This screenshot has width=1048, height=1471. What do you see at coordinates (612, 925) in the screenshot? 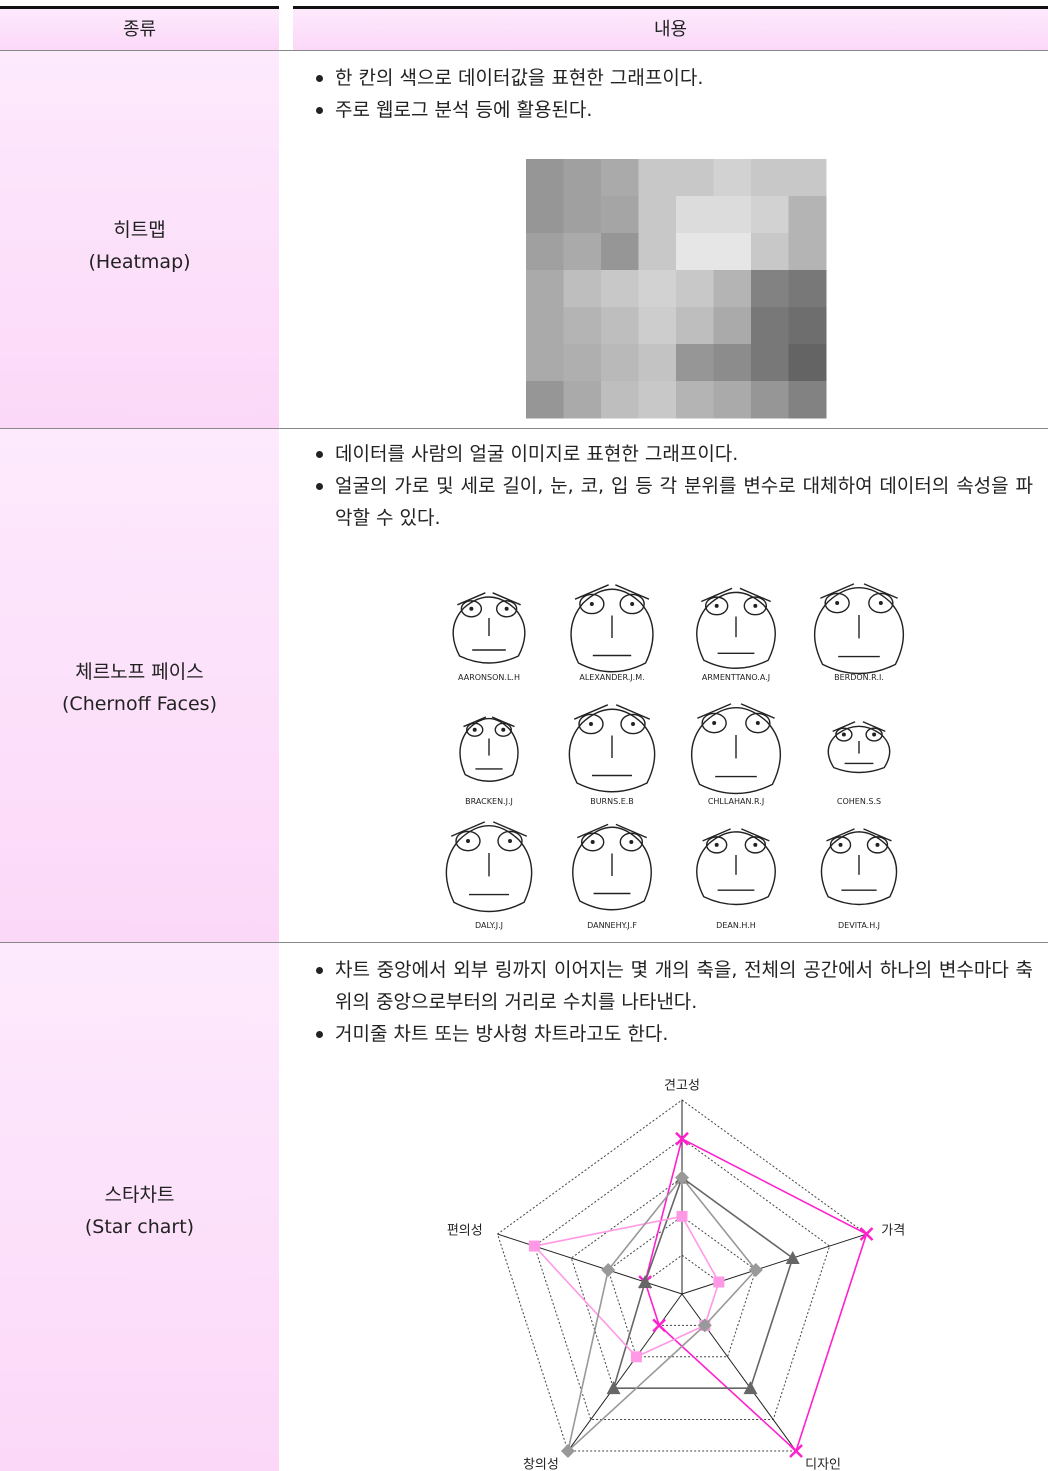
I see `face-label: DANNEHY.J.F` at bounding box center [612, 925].